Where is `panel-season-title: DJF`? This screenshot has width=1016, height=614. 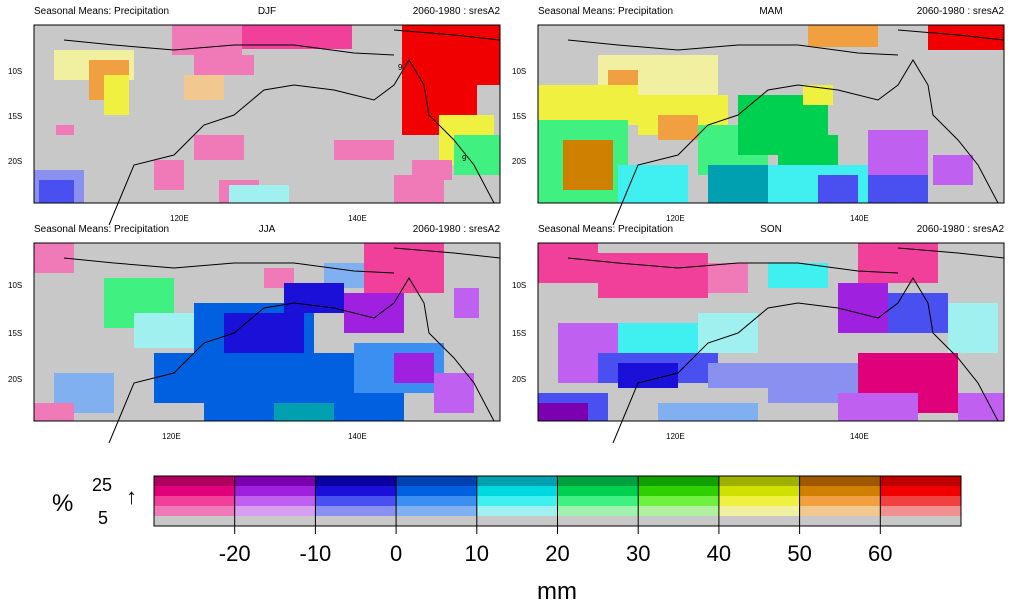 panel-season-title: DJF is located at coordinates (267, 11).